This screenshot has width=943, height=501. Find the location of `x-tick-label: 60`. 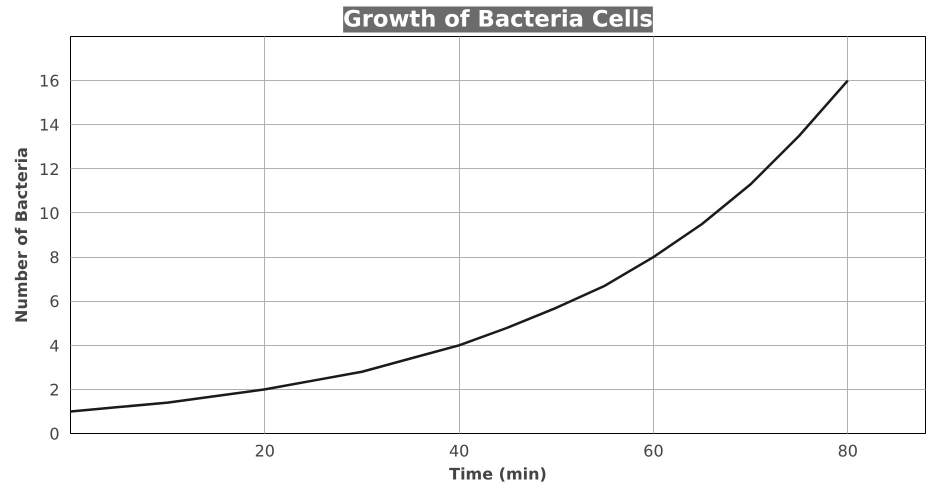

x-tick-label: 60 is located at coordinates (653, 451).